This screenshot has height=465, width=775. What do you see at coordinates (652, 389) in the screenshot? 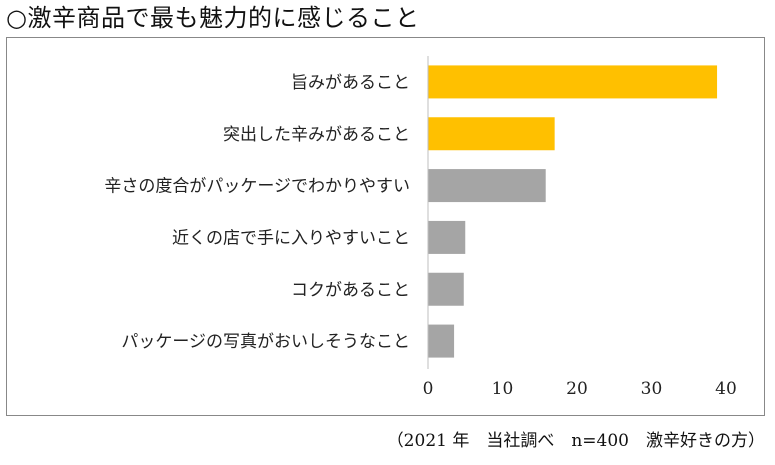
I see `x-tick-label-30: 30` at bounding box center [652, 389].